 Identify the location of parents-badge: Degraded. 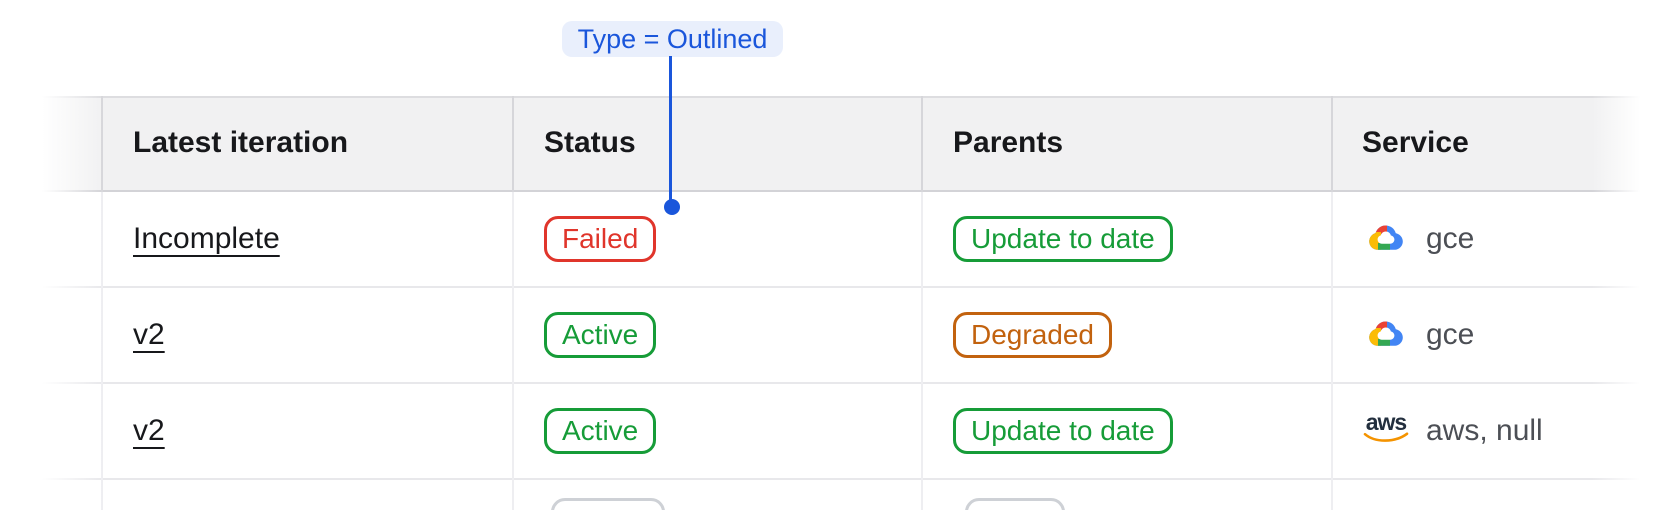
(1032, 335).